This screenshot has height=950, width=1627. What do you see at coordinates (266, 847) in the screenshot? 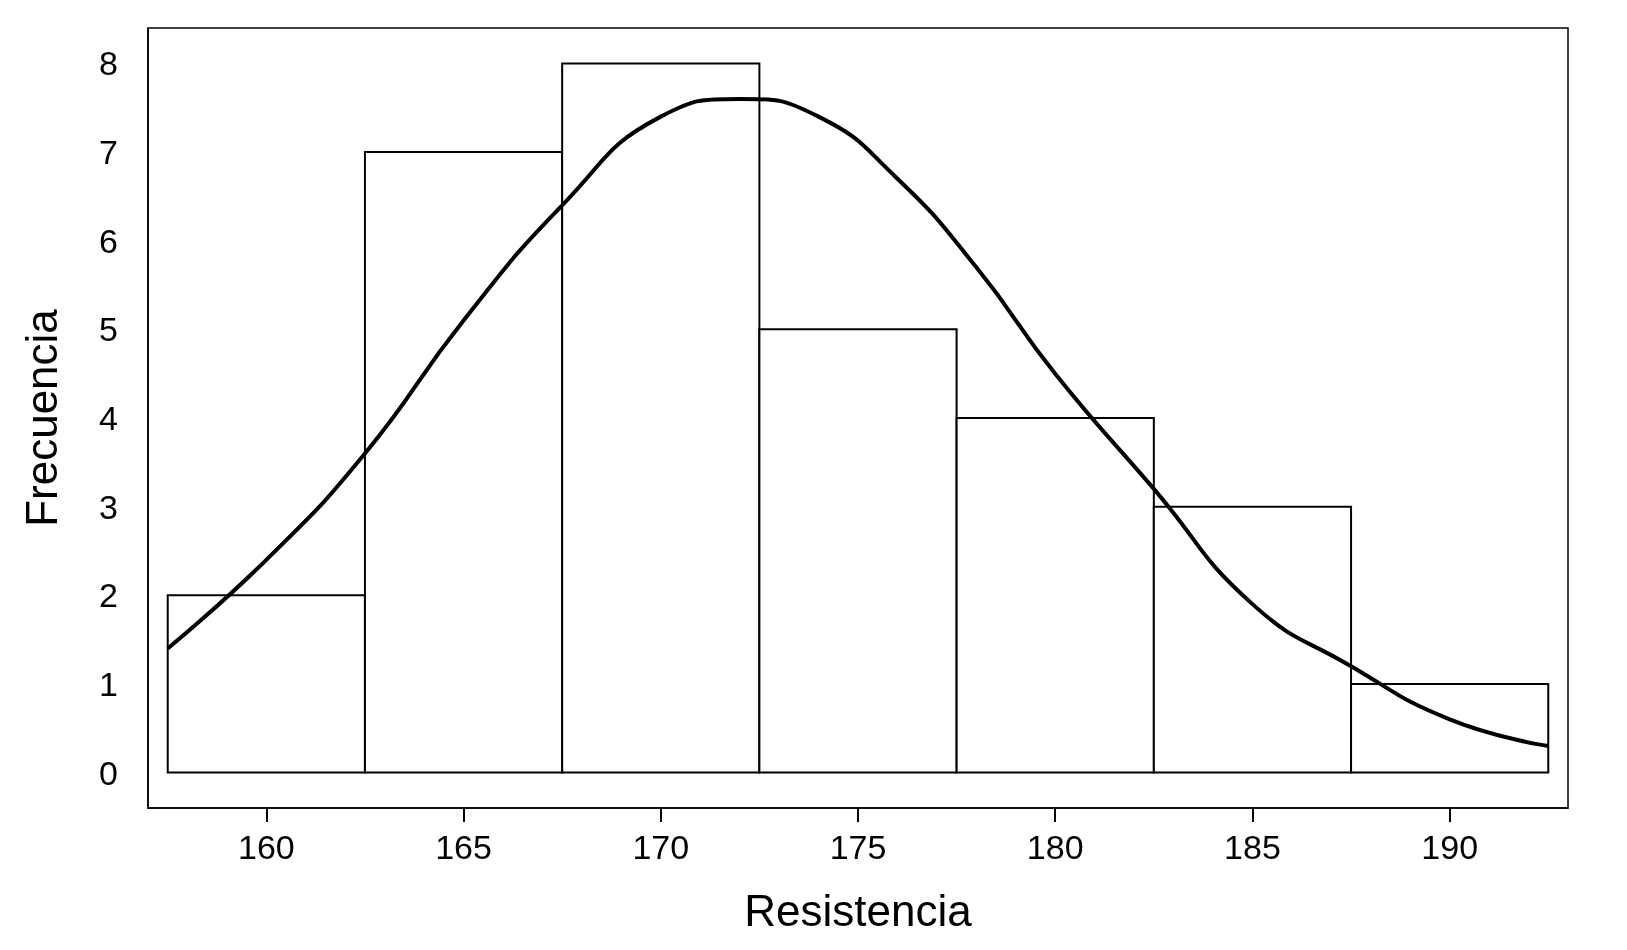
I see `x-tick-label: 160` at bounding box center [266, 847].